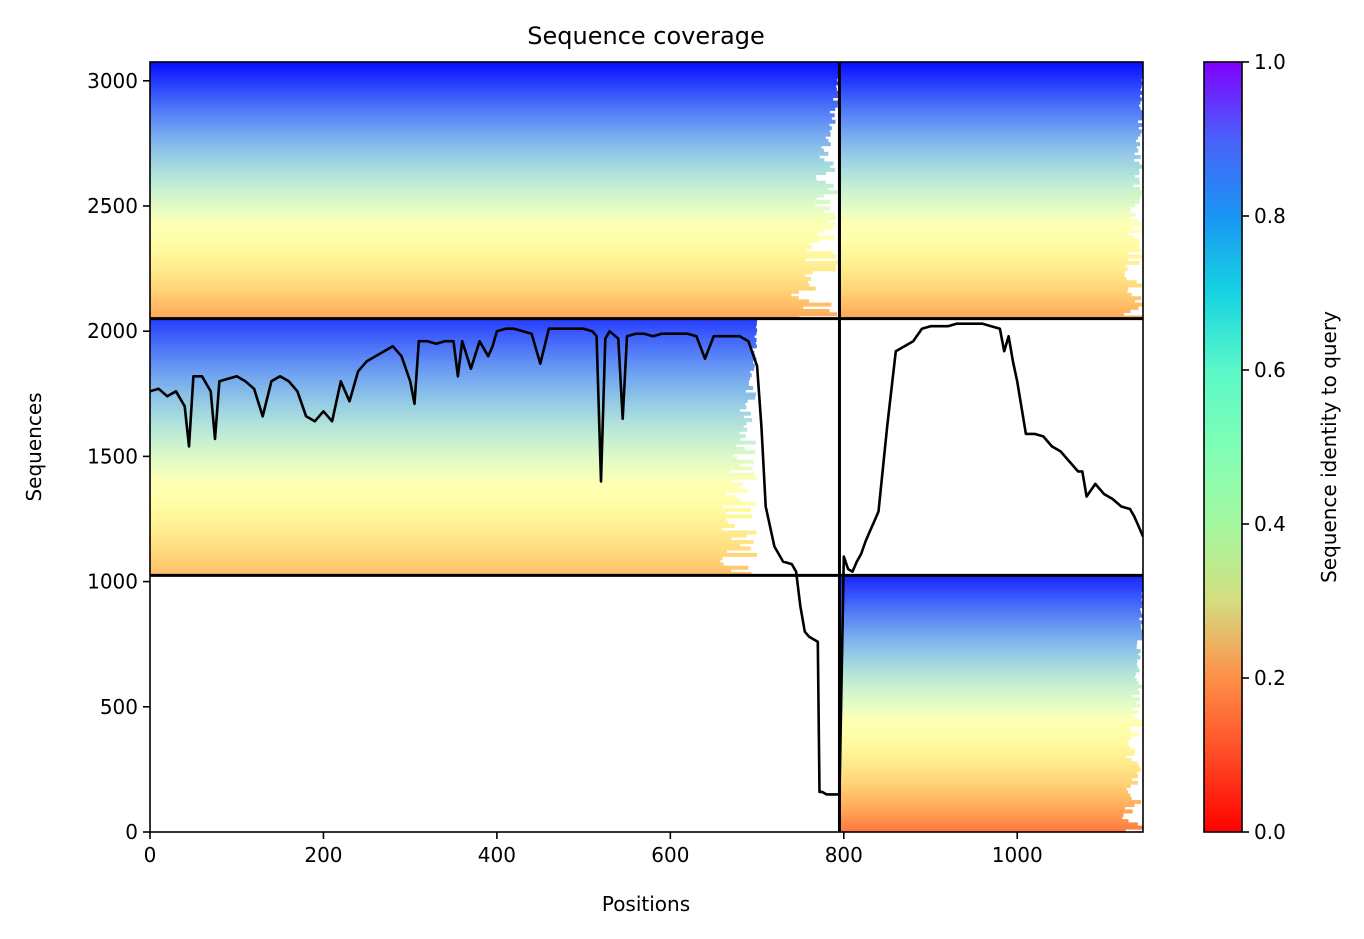 The image size is (1364, 939). I want to click on colorbar-tick-label: 0.0, so click(1270, 832).